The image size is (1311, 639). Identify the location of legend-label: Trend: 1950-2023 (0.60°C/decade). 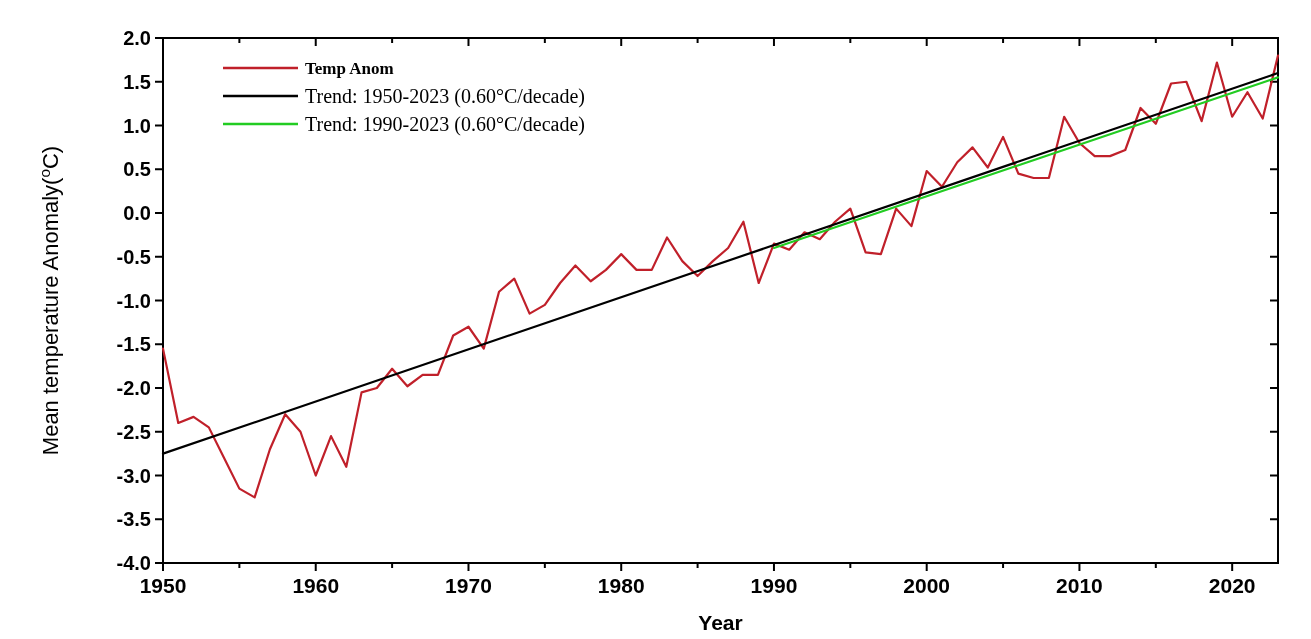
(445, 96).